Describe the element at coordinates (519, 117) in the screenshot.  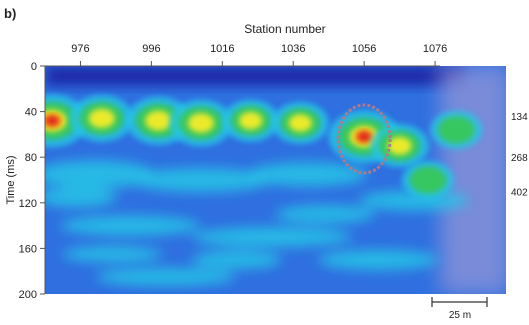
I see `depth-label: 134` at that location.